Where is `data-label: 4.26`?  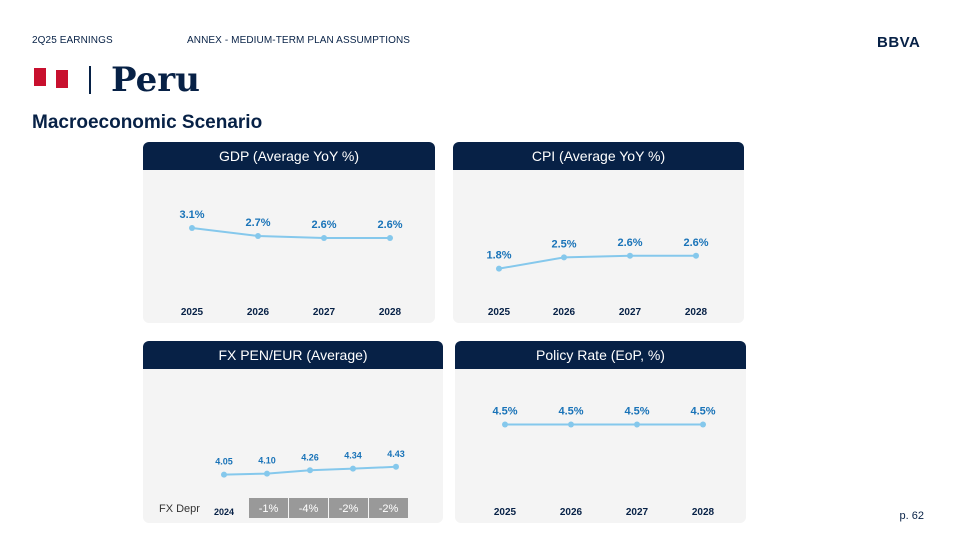 data-label: 4.26 is located at coordinates (310, 457).